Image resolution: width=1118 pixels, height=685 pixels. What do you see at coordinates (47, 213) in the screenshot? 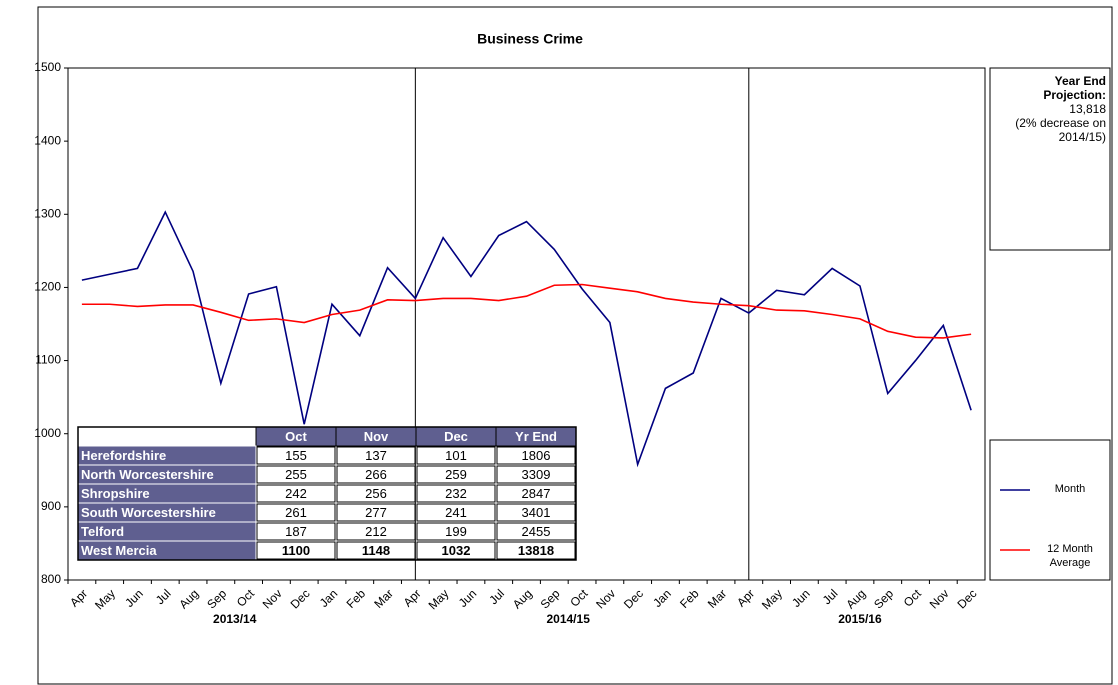
I see `y-tick-label: 1300` at bounding box center [47, 213].